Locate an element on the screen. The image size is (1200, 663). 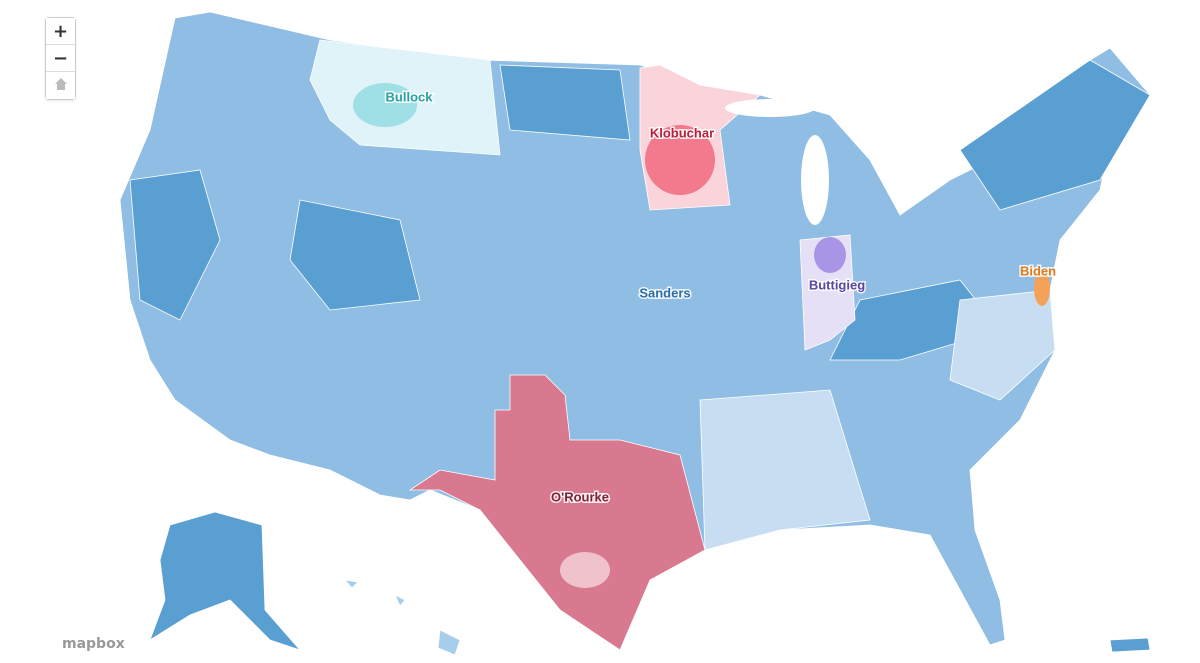
zoom-out: − is located at coordinates (60, 58).